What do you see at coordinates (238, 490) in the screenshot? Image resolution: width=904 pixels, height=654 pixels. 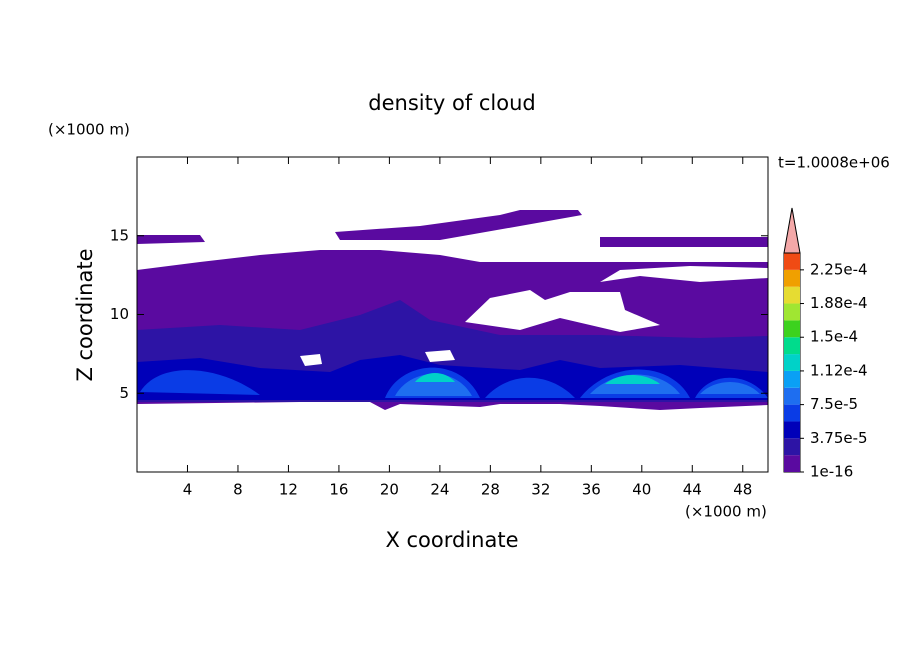 I see `x-tick-label: 8` at bounding box center [238, 490].